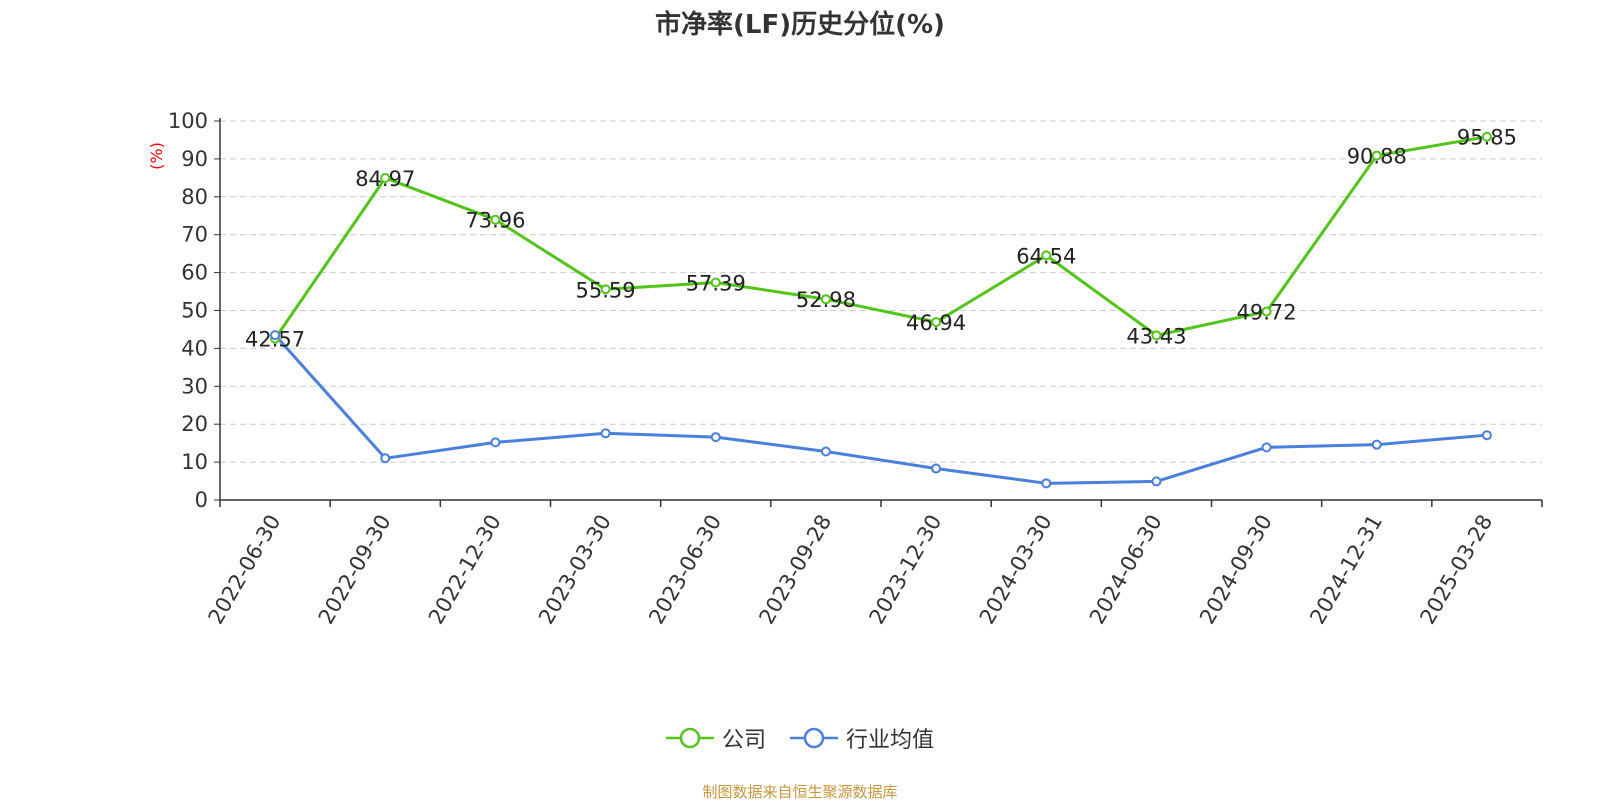 The width and height of the screenshot is (1600, 802). Describe the element at coordinates (245, 570) in the screenshot. I see `x-tick-label: 2022-06-30` at that location.